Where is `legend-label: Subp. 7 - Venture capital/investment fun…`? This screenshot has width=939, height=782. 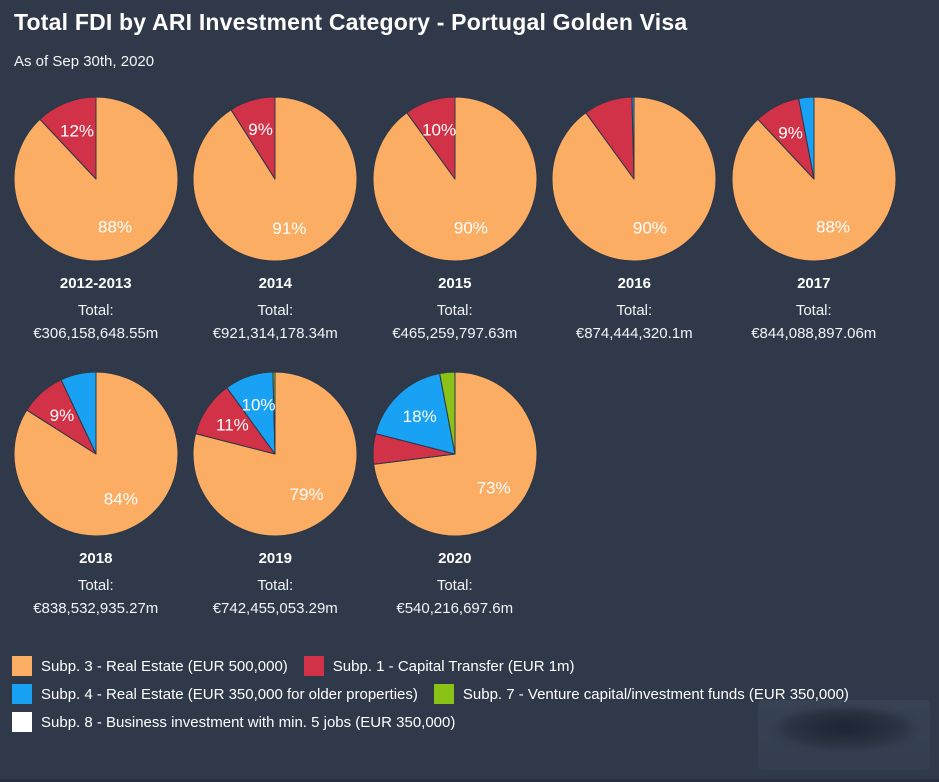
legend-label: Subp. 7 - Venture capital/investment fun… is located at coordinates (655, 694).